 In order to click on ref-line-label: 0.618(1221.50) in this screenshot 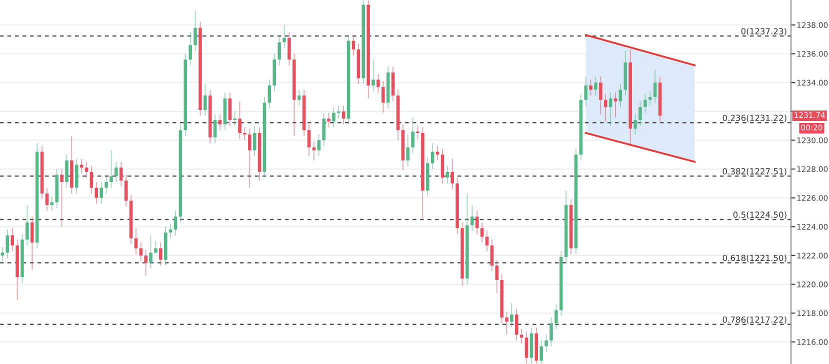, I will do `click(754, 258)`.